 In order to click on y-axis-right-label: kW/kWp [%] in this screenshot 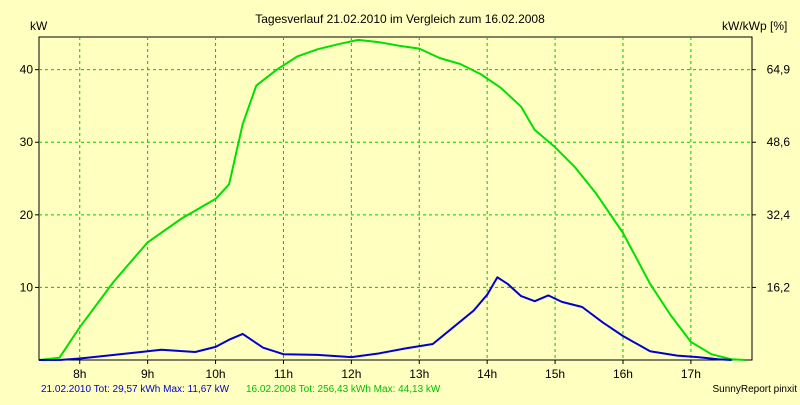, I will do `click(754, 26)`.